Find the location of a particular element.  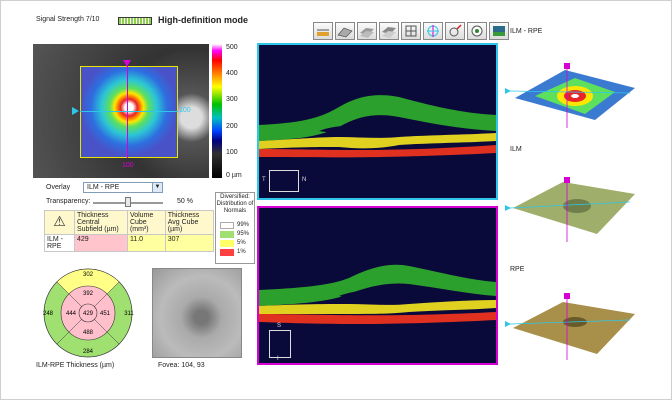

slab-icon is located at coordinates (367, 31).